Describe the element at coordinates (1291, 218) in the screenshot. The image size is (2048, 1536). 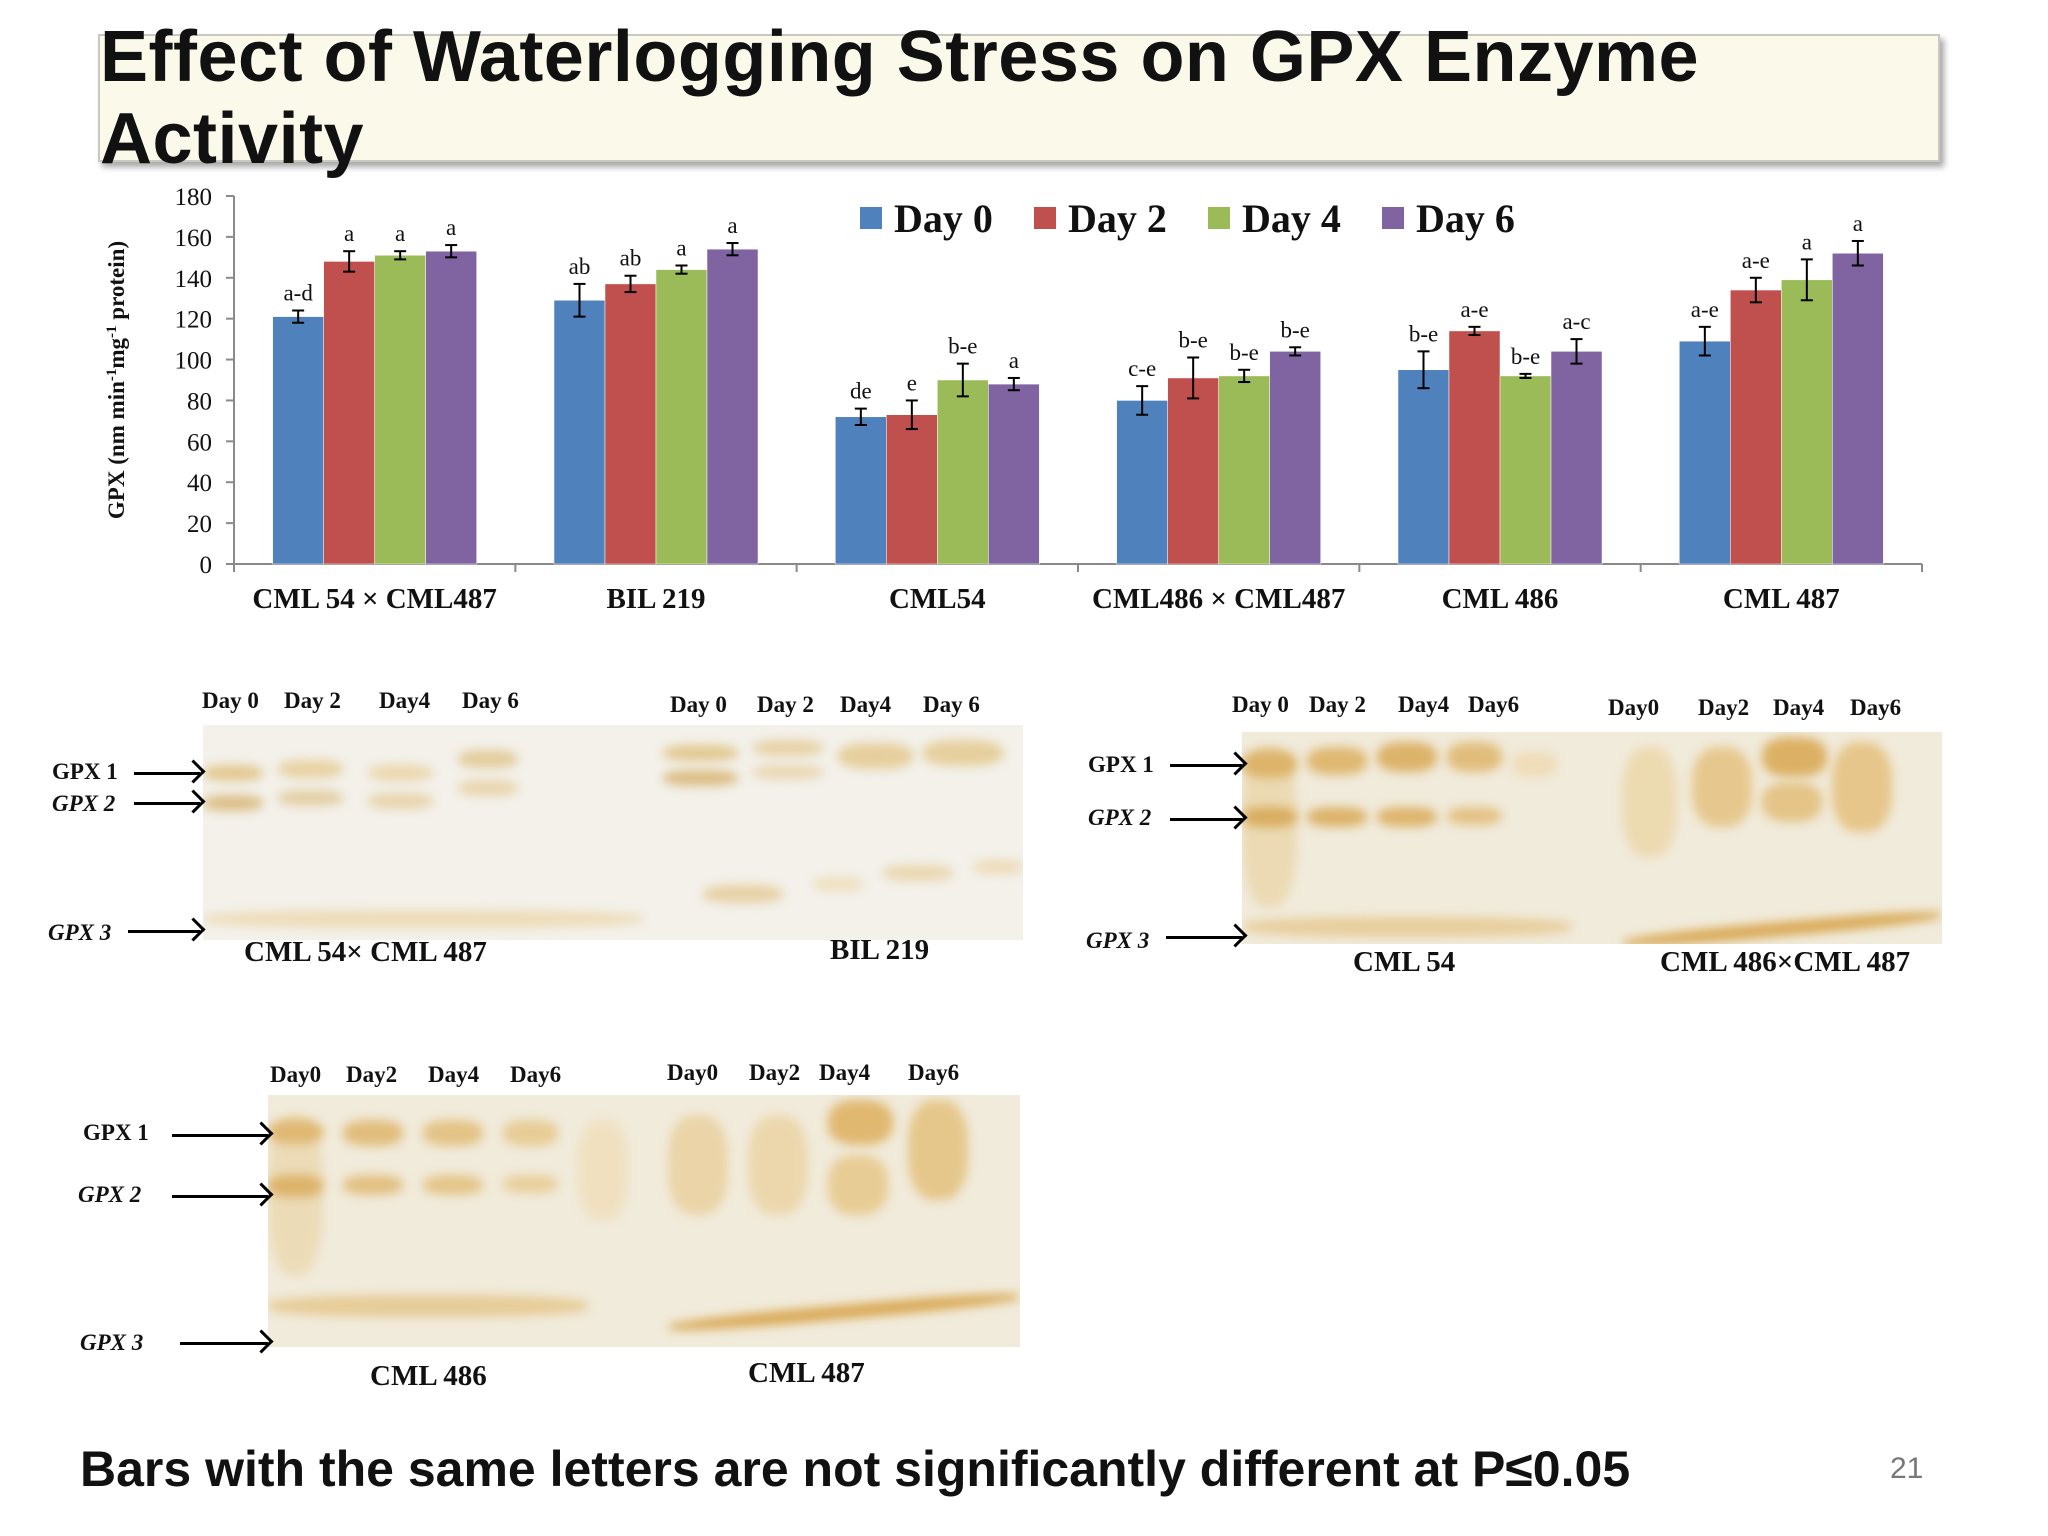
I see `legend-entry: Day 4` at that location.